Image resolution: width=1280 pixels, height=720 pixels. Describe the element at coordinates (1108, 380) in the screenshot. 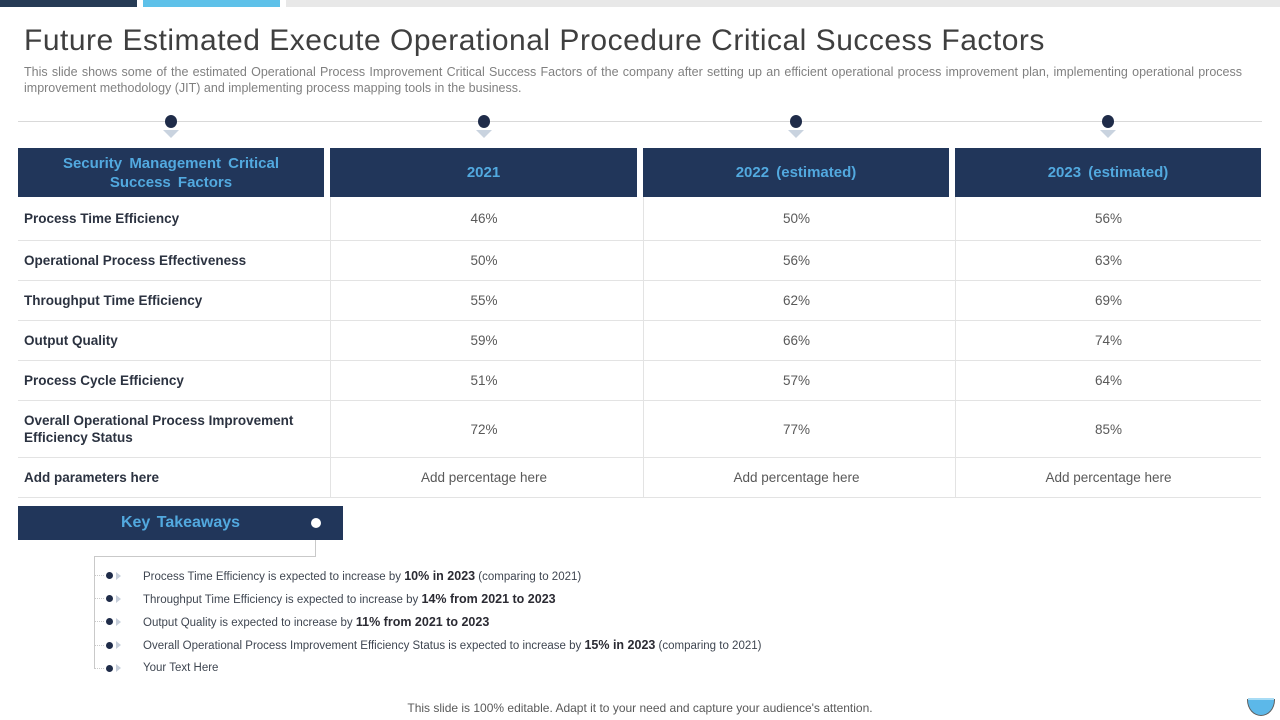

I see `value-cell: 64%` at that location.